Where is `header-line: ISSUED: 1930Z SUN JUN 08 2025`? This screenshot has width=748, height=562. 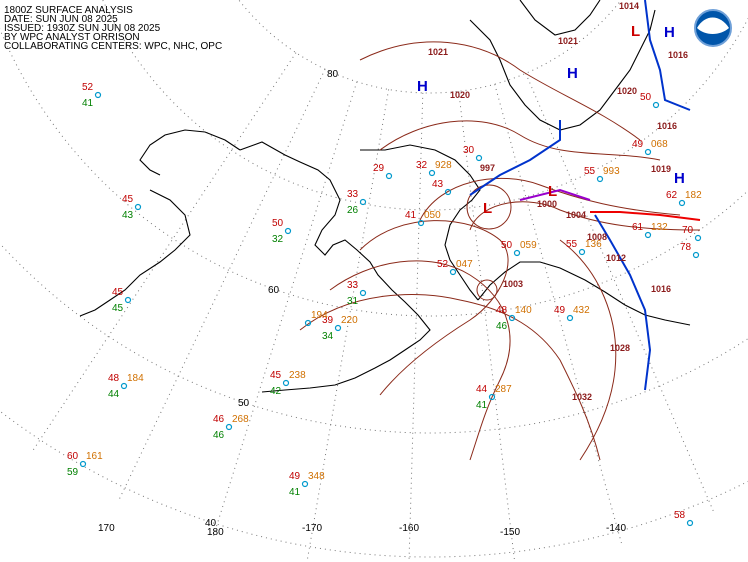 header-line: ISSUED: 1930Z SUN JUN 08 2025 is located at coordinates (82, 28).